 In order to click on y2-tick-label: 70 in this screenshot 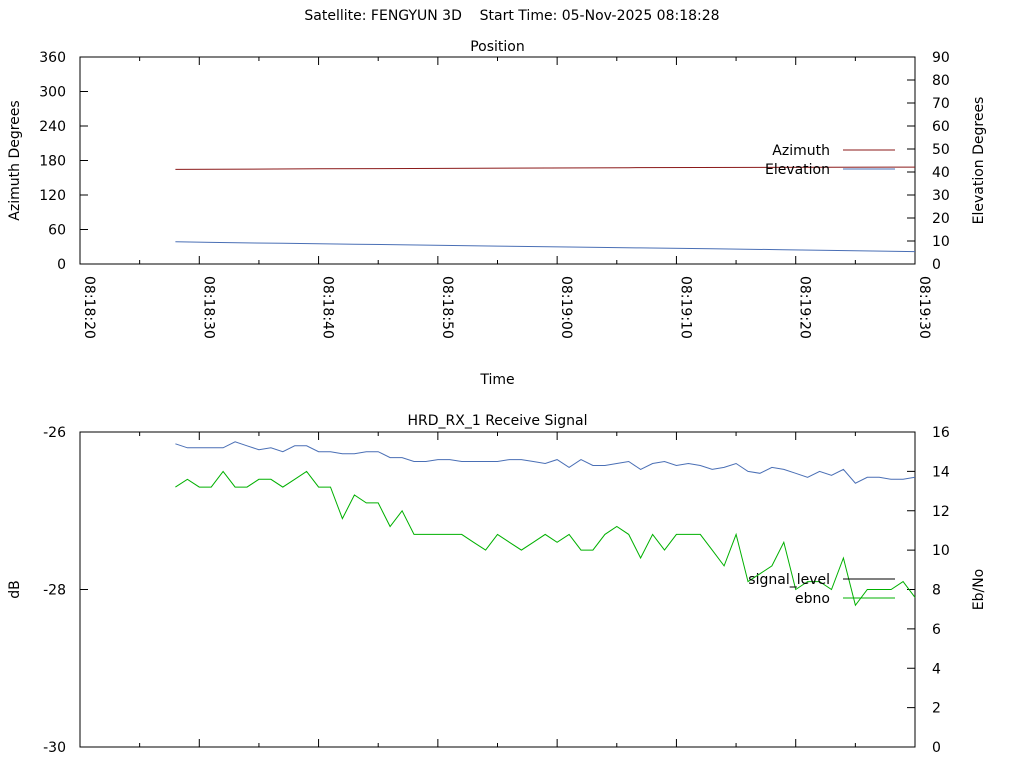, I will do `click(941, 104)`.